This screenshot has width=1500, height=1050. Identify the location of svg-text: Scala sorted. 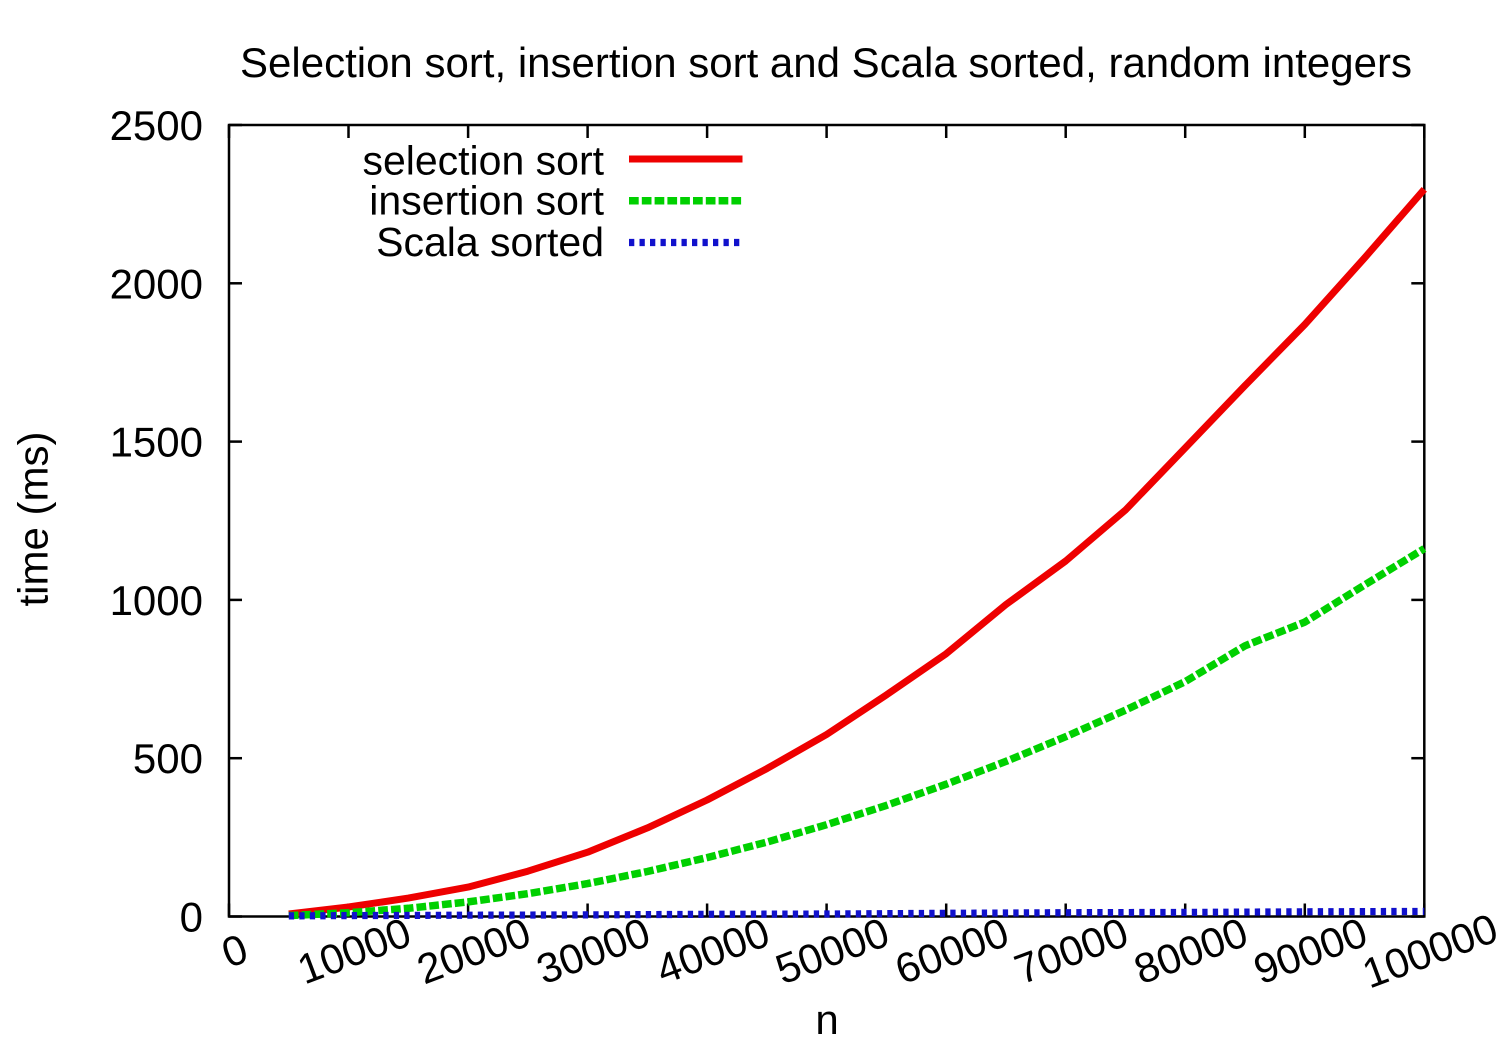
(490, 242).